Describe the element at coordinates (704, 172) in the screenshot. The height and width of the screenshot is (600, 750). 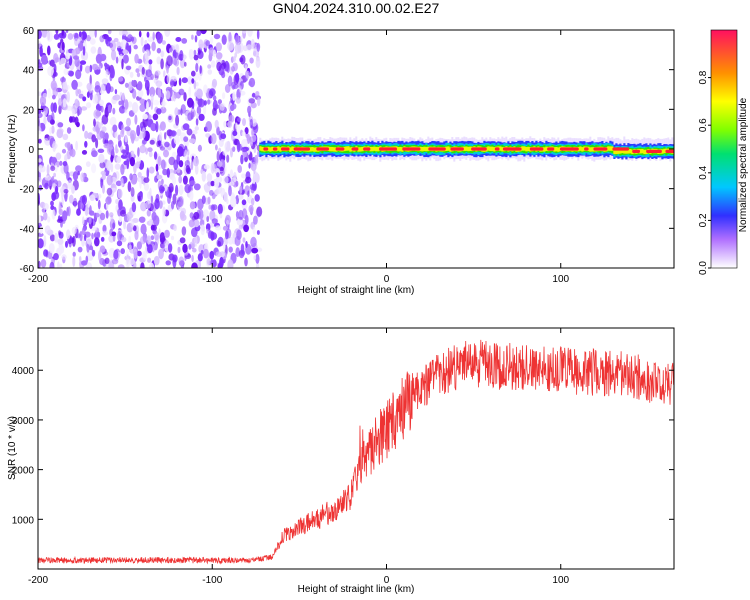
I see `colorbar-ticks: 0.0 0.2 0.4 0.6 0.8` at that location.